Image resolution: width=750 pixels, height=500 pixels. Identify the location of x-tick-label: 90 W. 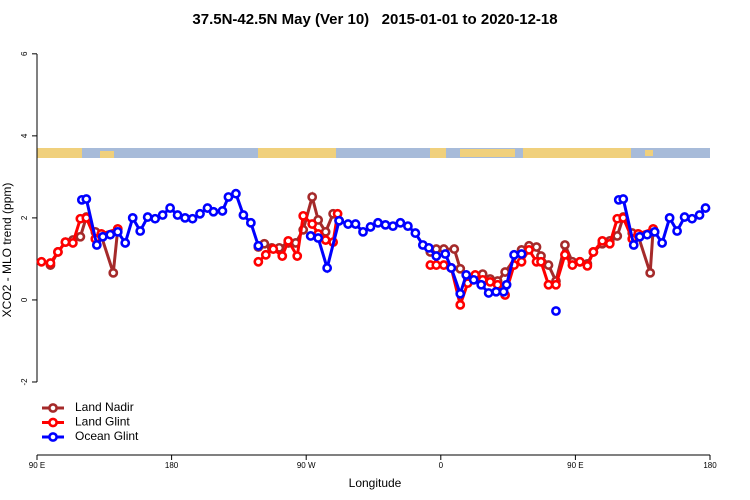
(306, 465).